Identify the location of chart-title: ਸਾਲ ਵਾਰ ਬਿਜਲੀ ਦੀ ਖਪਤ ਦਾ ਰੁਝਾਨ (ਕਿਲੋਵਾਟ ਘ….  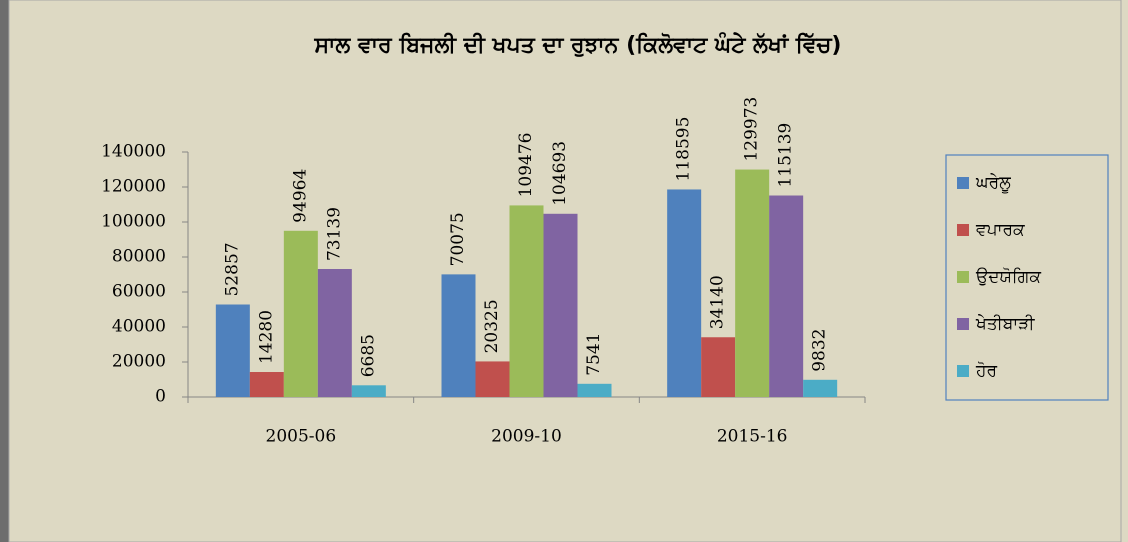
(577, 44).